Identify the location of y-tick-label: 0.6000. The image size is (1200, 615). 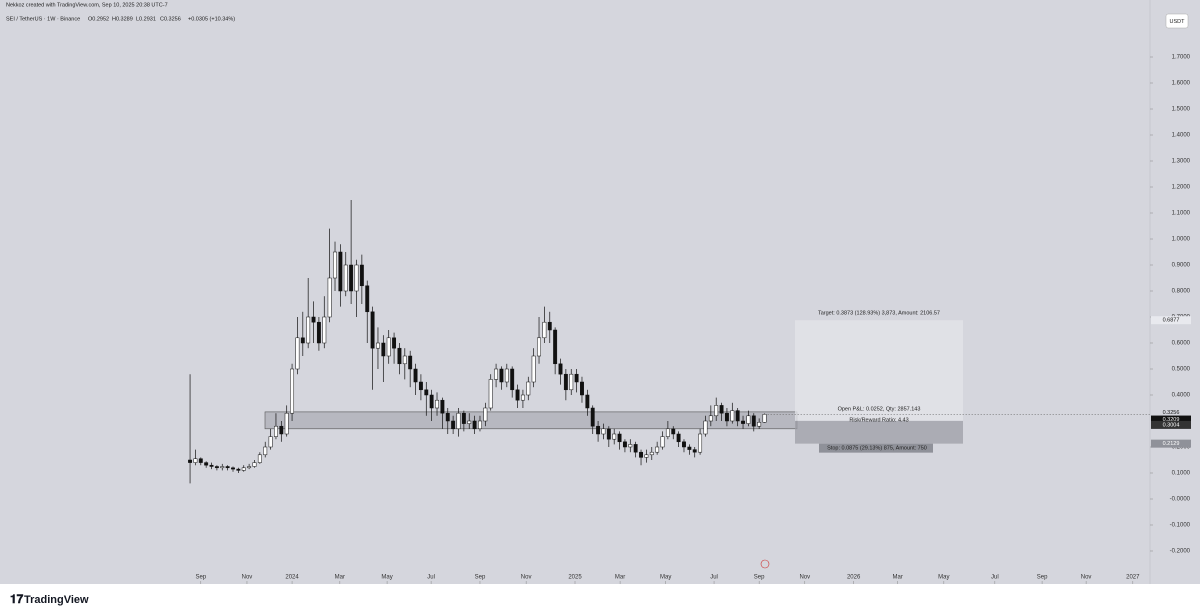
(1181, 344).